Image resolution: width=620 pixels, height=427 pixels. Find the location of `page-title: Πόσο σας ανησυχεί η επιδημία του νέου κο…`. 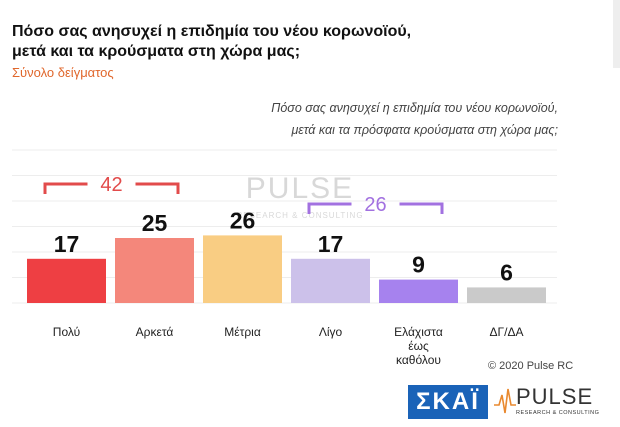

page-title: Πόσο σας ανησυχεί η επιδημία του νέου κο… is located at coordinates (211, 42).